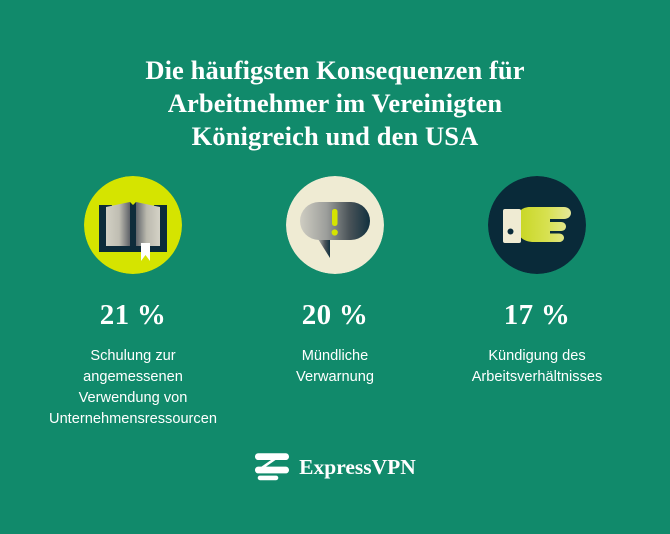 The height and width of the screenshot is (534, 670). Describe the element at coordinates (133, 356) in the screenshot. I see `stat-caption-1-line-1: Schulung zur` at that location.